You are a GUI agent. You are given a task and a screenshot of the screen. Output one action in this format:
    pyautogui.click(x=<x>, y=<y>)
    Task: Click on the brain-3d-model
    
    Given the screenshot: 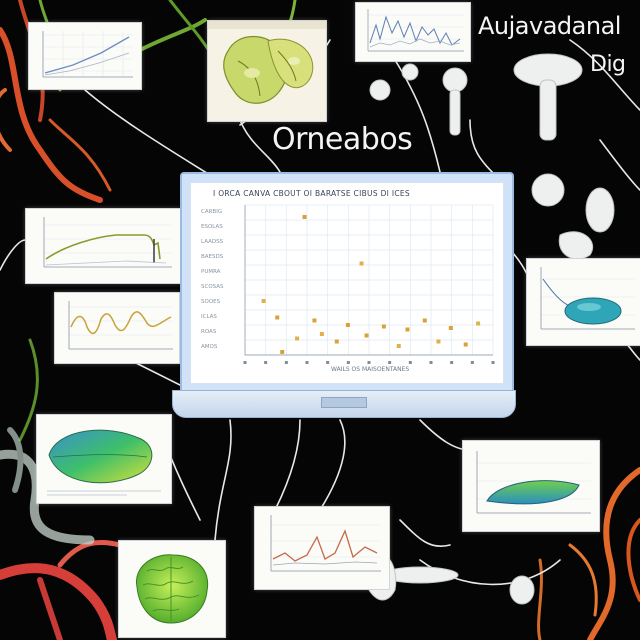 What is the action you would take?
    pyautogui.click(x=172, y=589)
    